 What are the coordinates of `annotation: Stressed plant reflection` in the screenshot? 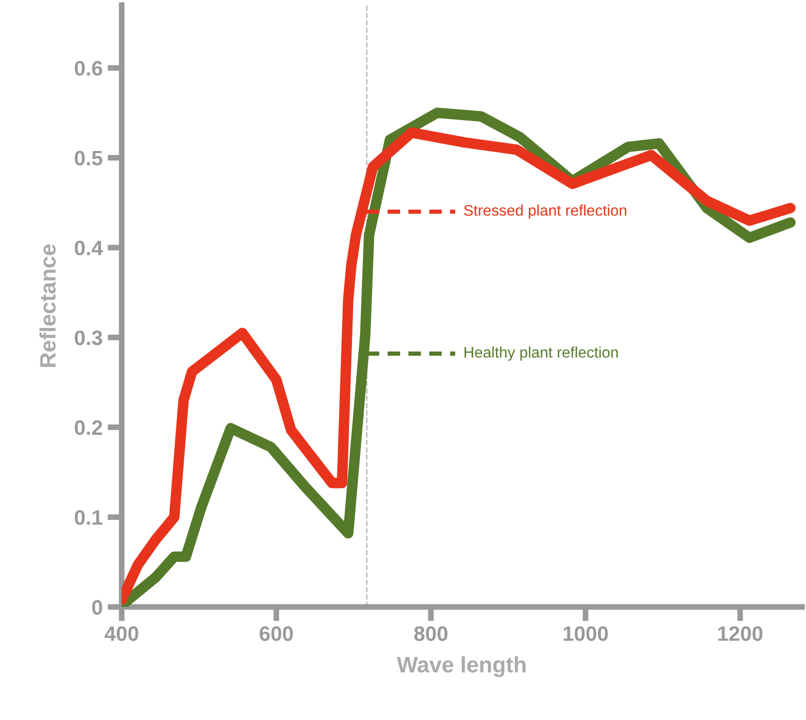 It's located at (545, 211).